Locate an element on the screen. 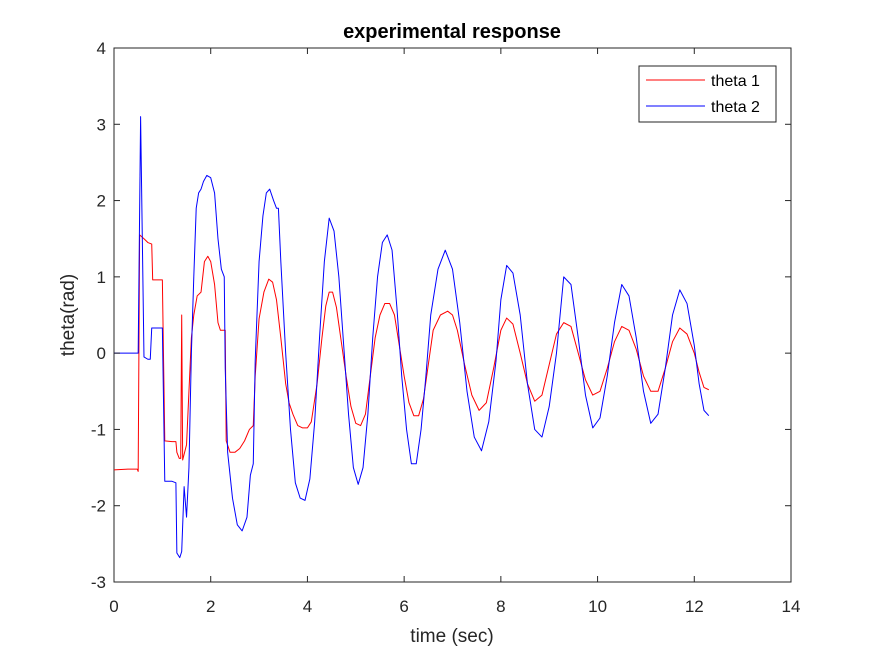 The image size is (875, 656). y-tick-label-0: -3 is located at coordinates (98, 582).